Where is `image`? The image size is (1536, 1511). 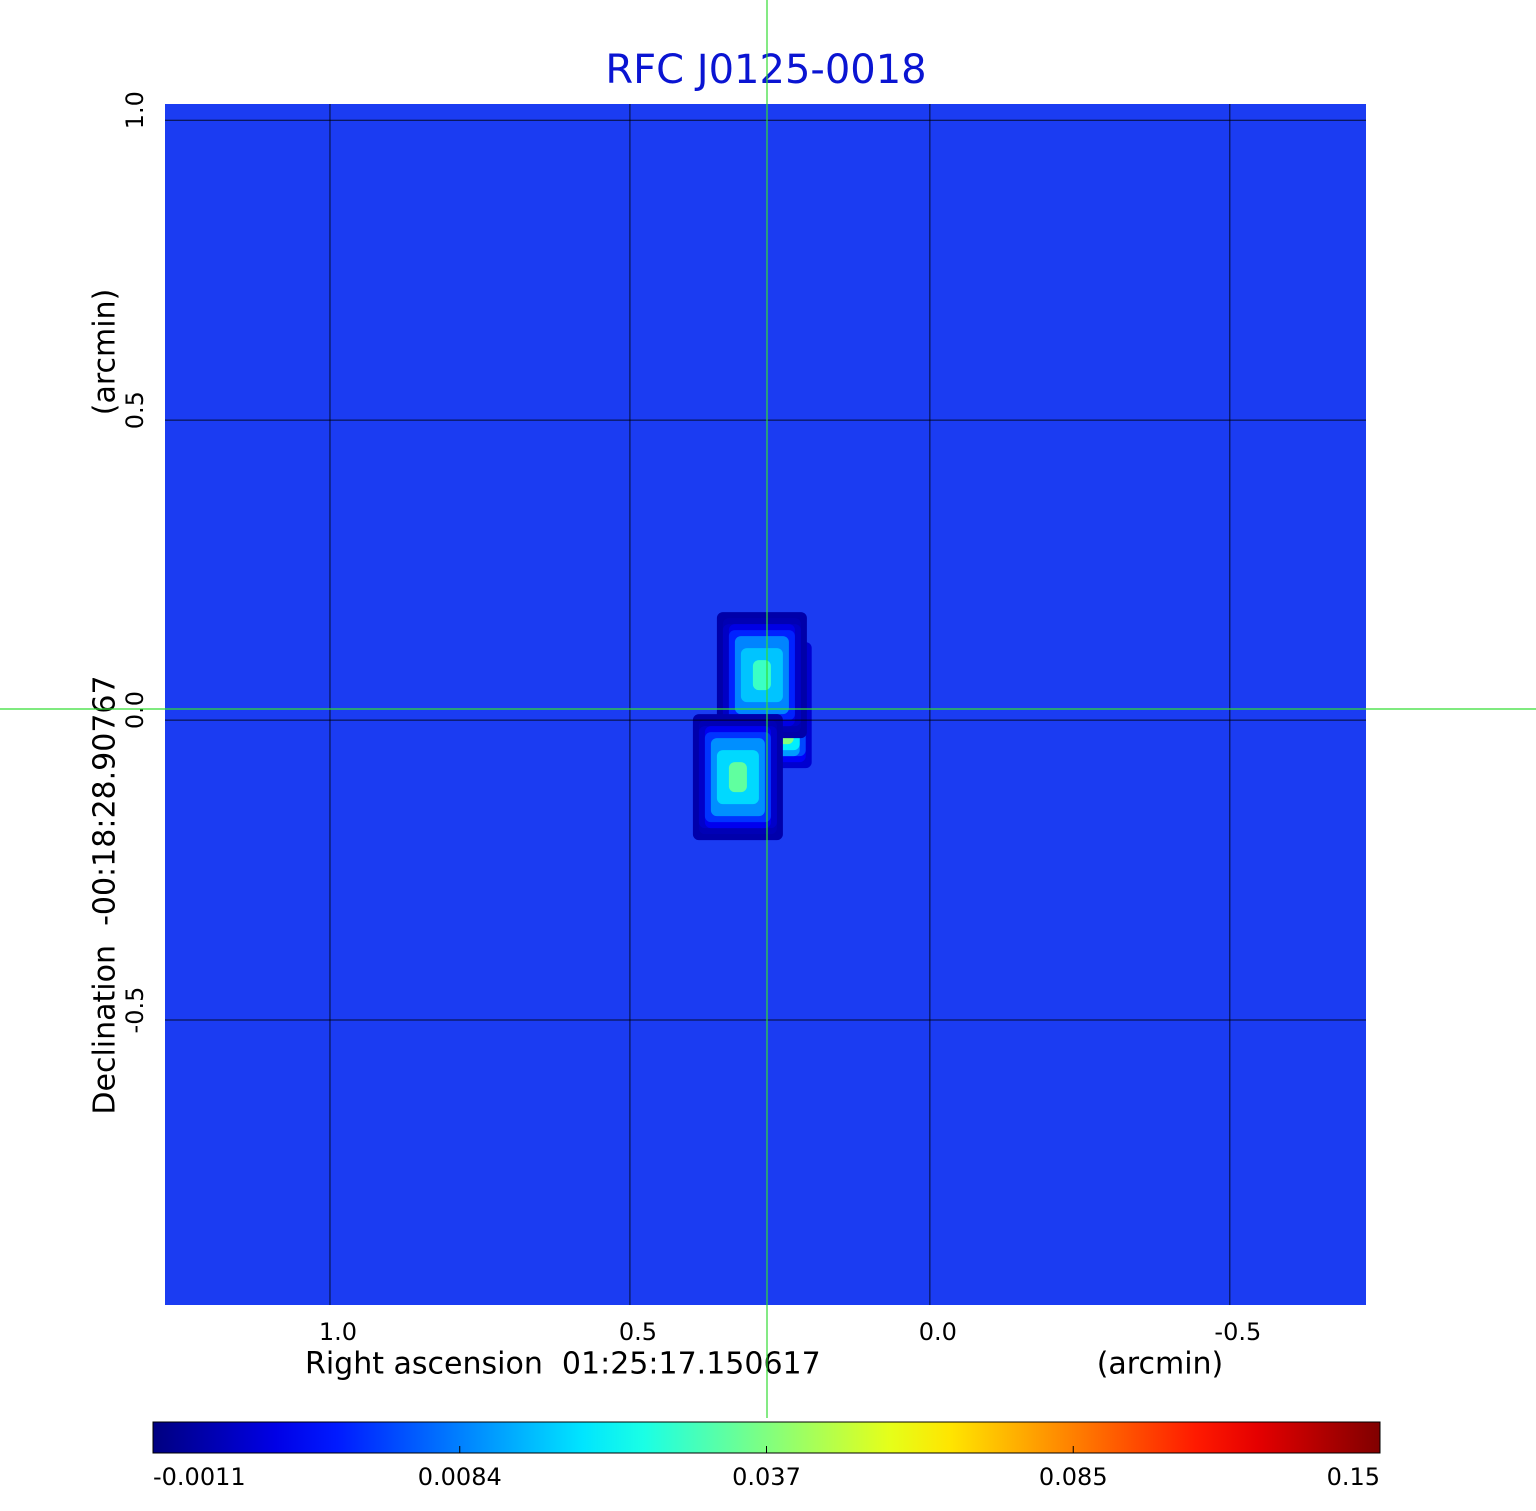
image is located at coordinates (752, 726).